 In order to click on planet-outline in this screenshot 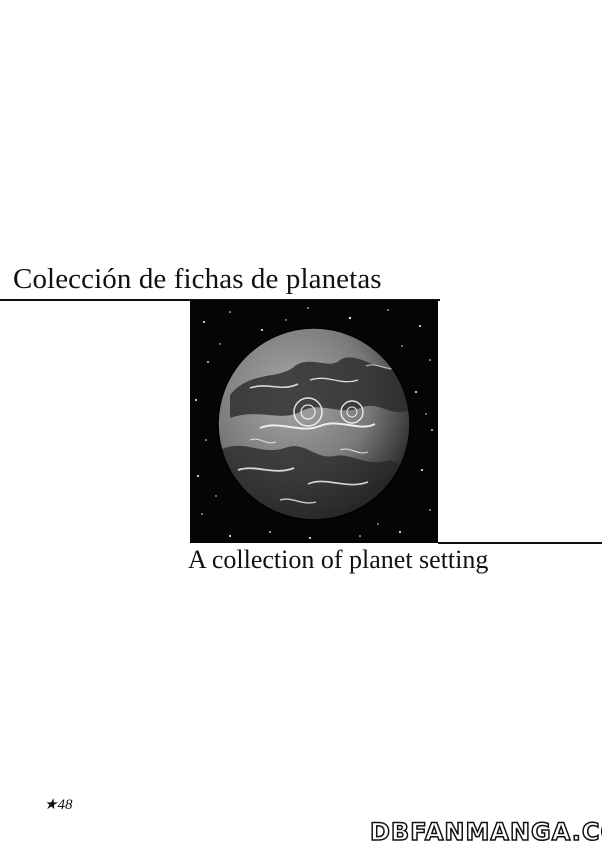, I will do `click(314, 424)`.